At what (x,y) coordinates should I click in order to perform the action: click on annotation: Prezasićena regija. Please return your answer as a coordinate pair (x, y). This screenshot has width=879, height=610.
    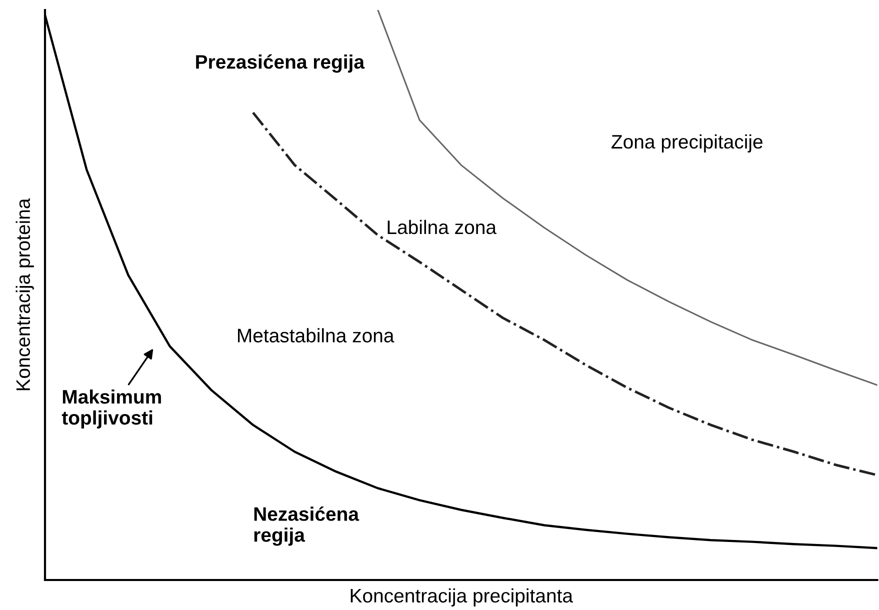
    Looking at the image, I should click on (280, 63).